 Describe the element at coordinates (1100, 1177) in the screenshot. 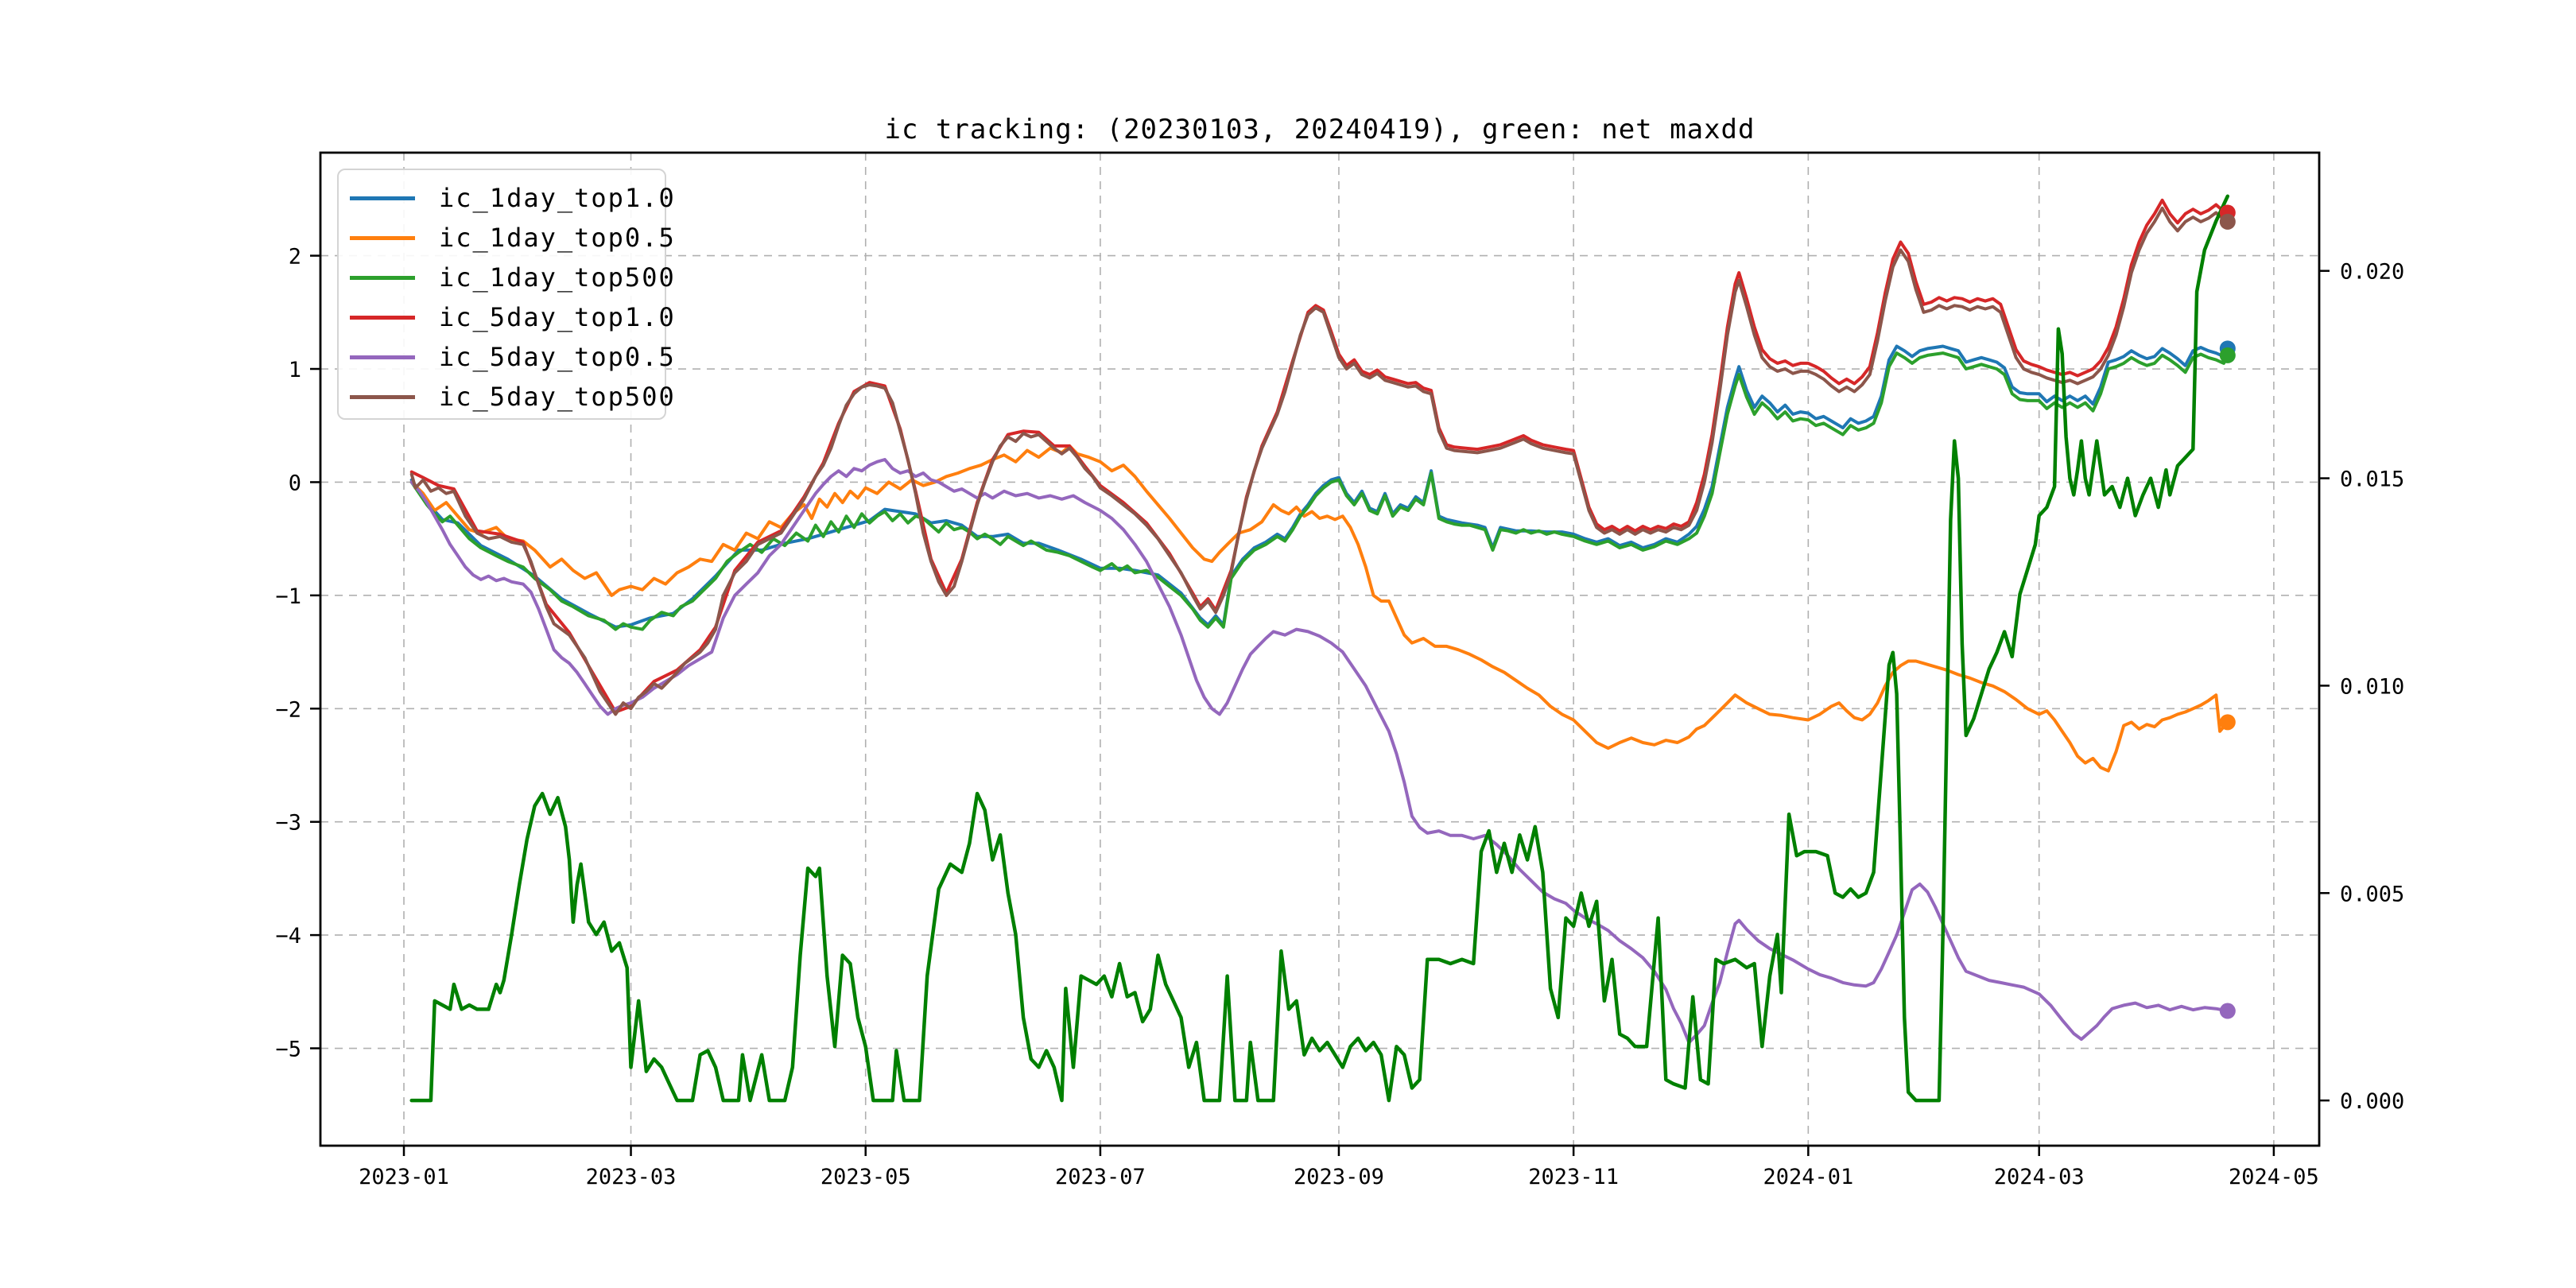

I see `tick-label-x: 2023-07` at that location.